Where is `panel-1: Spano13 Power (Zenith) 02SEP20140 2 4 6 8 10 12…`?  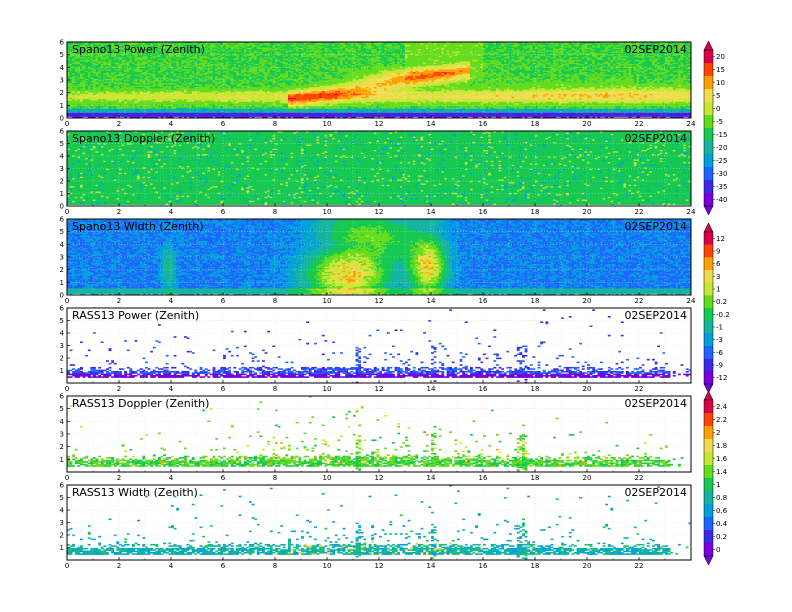
panel-1: Spano13 Power (Zenith) 02SEP20140 2 4 6 8 10 12… is located at coordinates (378, 84).